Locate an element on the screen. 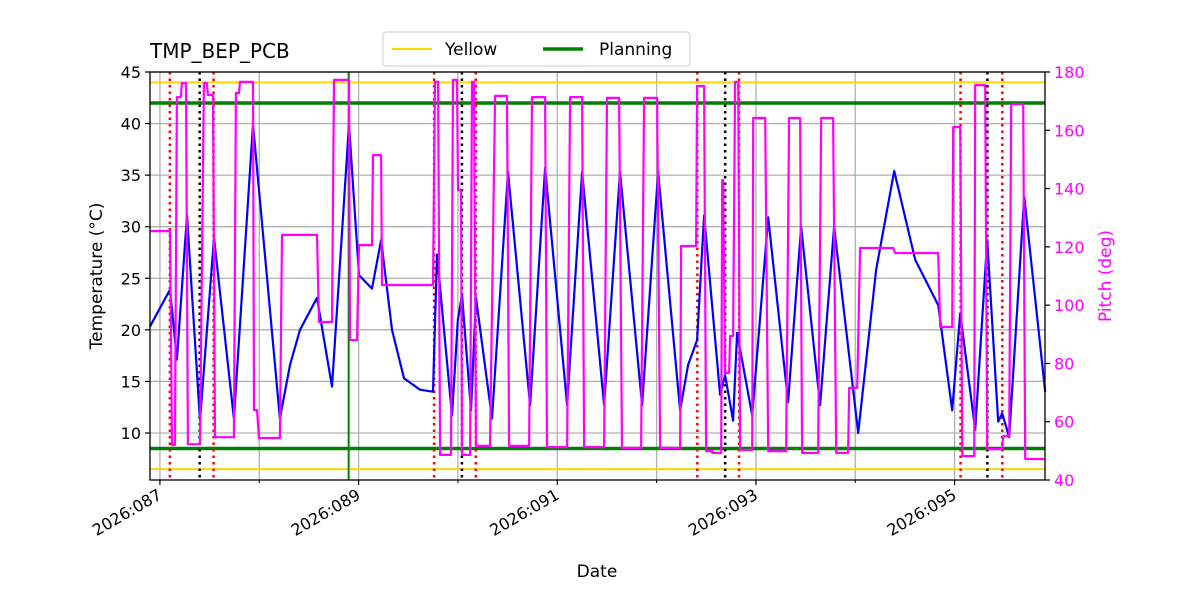 The width and height of the screenshot is (1200, 604). y-right-tick-label: 100 is located at coordinates (1069, 305).